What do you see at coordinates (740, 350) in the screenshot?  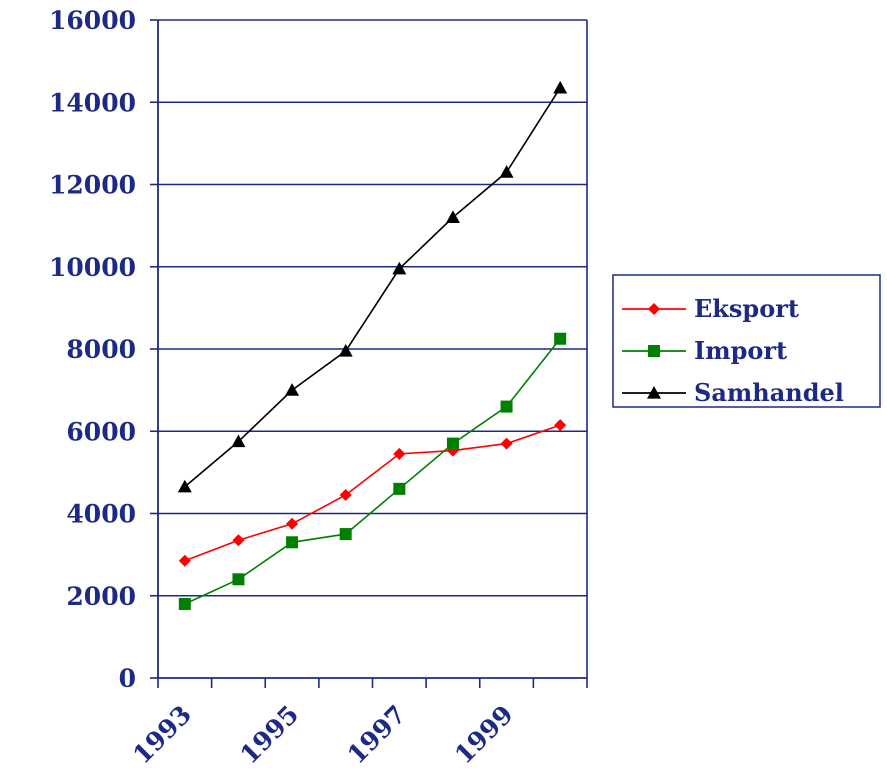 I see `legend-label-import: Import` at bounding box center [740, 350].